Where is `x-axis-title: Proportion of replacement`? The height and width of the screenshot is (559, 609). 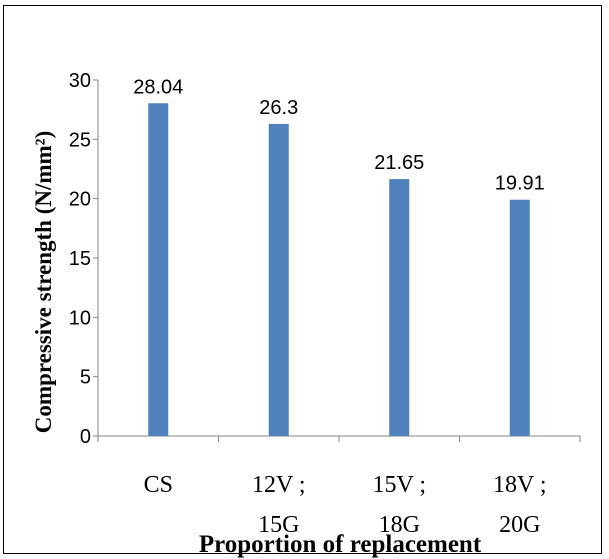
x-axis-title: Proportion of replacement is located at coordinates (340, 544).